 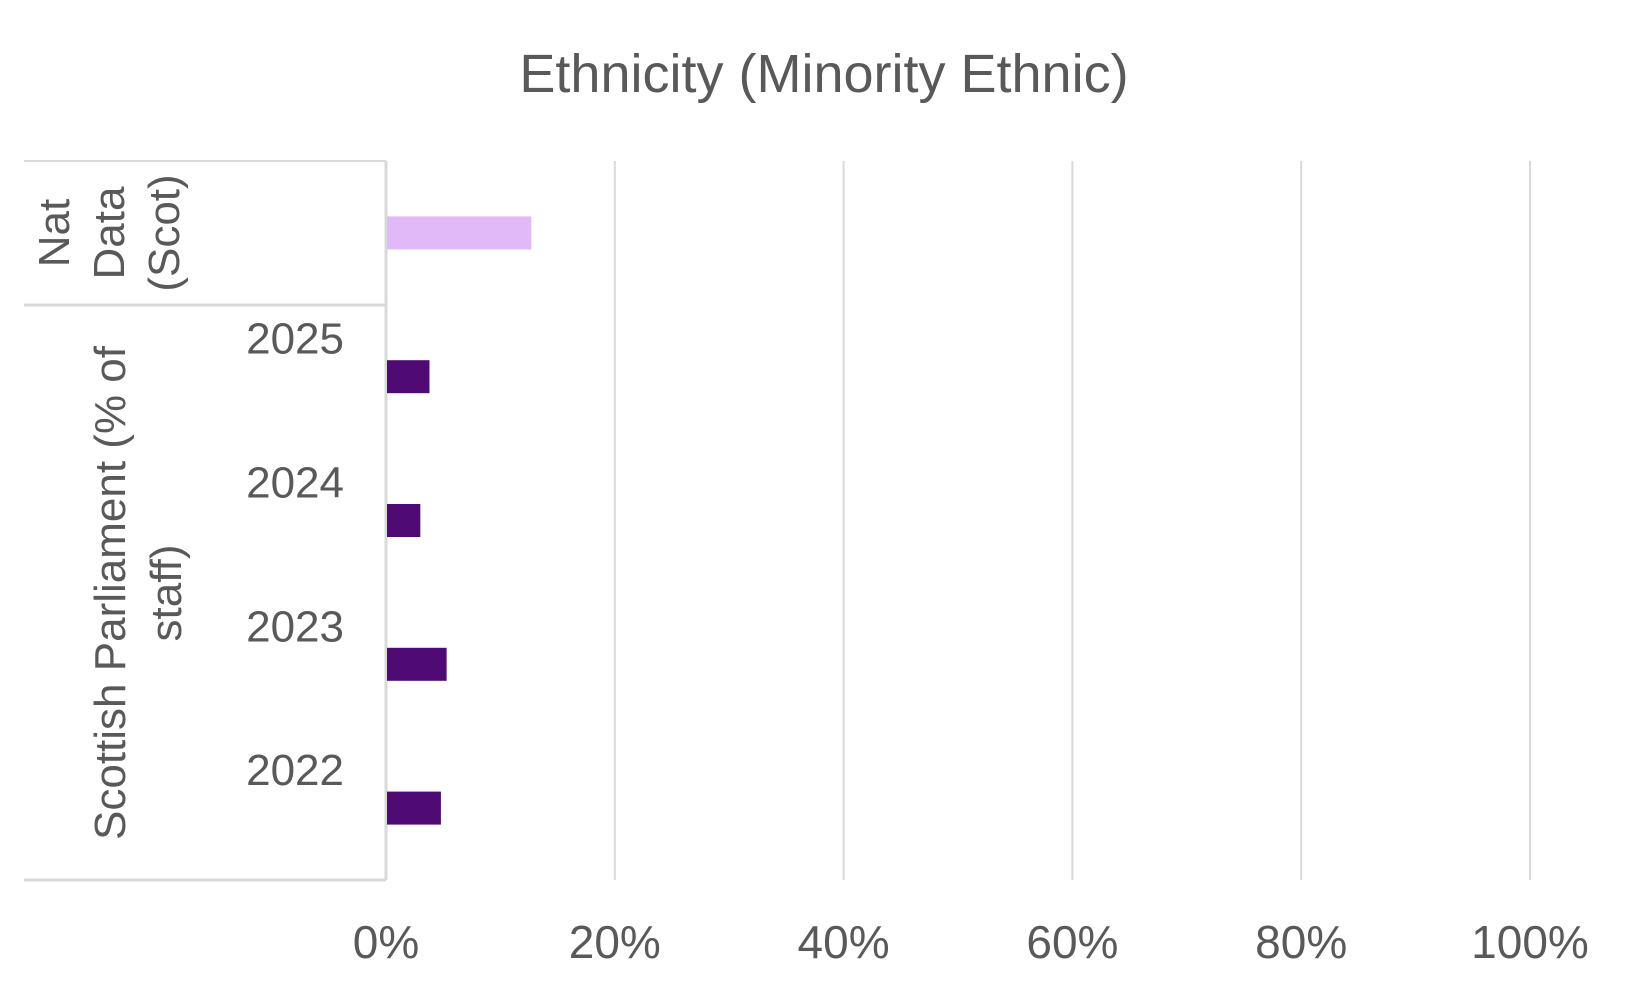 I want to click on group-label: Scottish Parliament (% of, so click(x=110, y=592).